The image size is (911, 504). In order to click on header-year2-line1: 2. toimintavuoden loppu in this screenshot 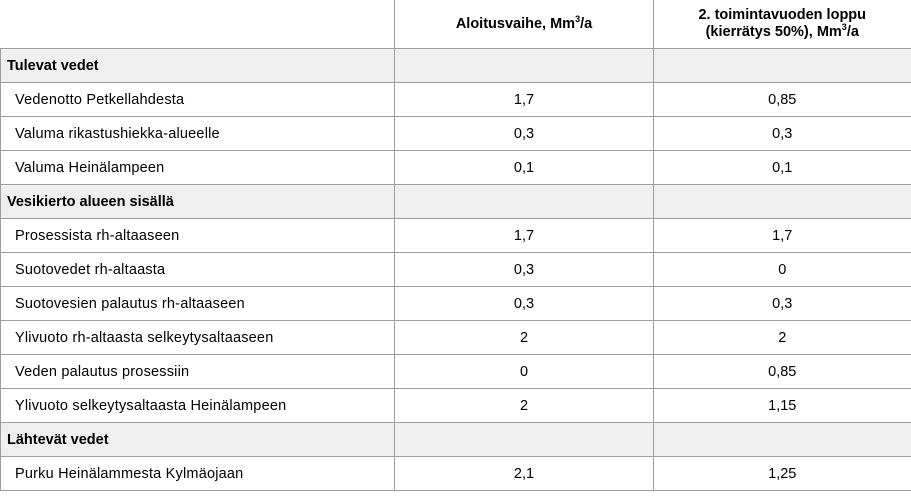, I will do `click(782, 15)`.